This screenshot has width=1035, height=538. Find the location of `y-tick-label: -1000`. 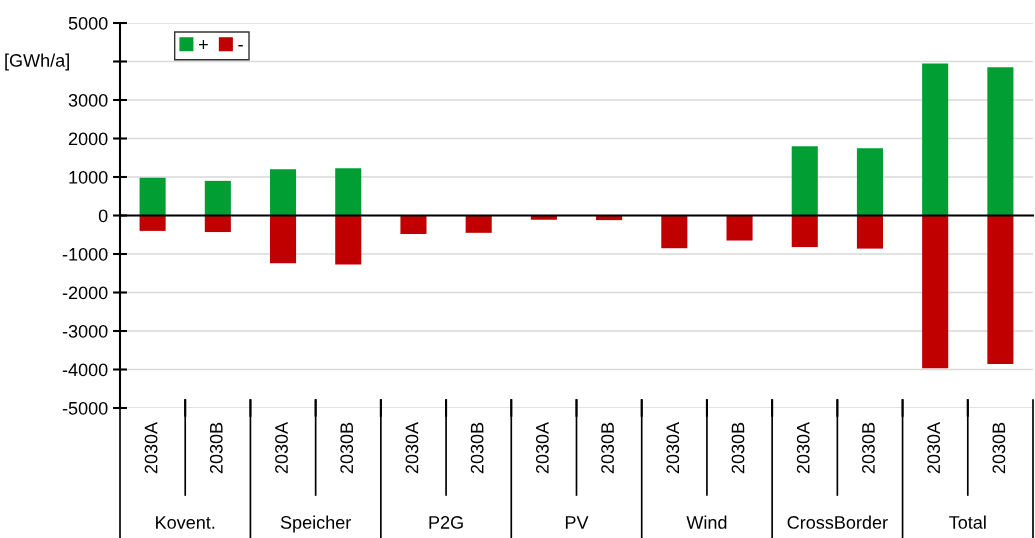

y-tick-label: -1000 is located at coordinates (85, 254).